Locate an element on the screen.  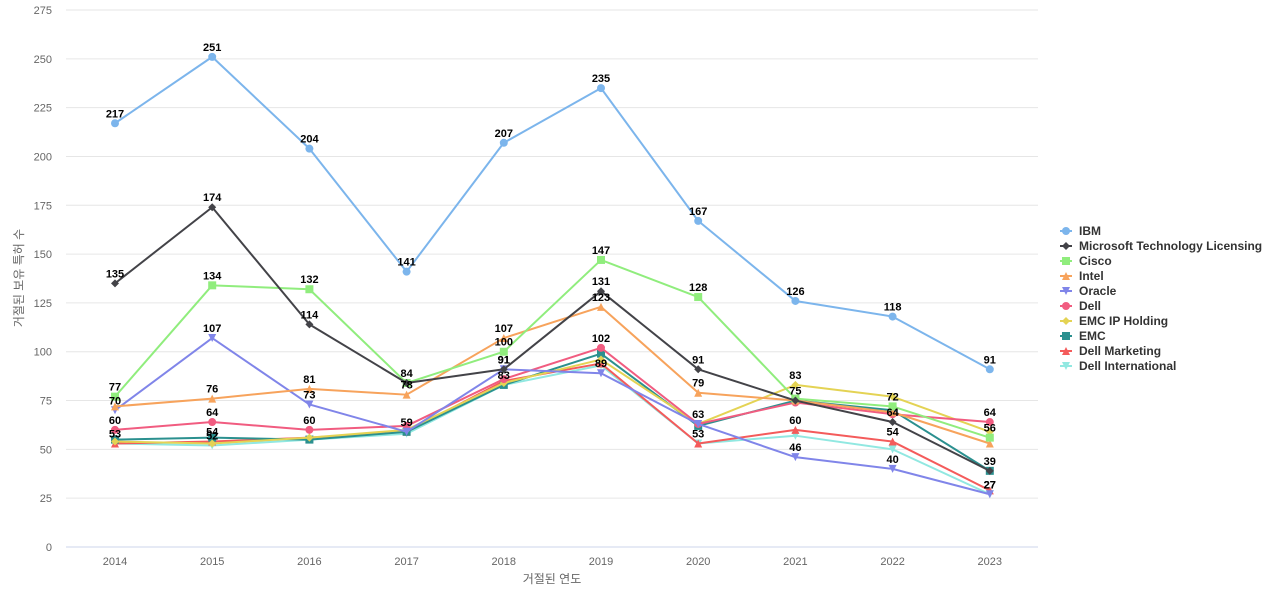
legend-marker-intel is located at coordinates (1066, 276).